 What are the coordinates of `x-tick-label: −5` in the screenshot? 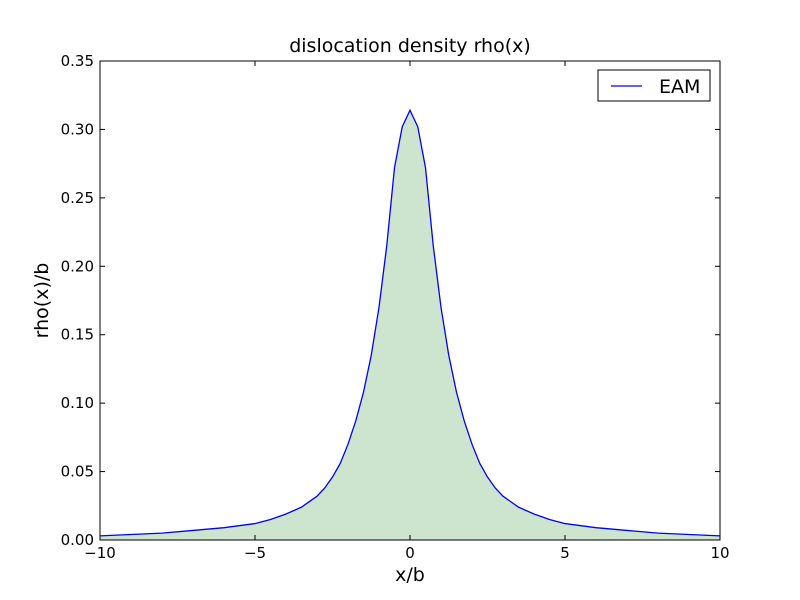 It's located at (255, 553).